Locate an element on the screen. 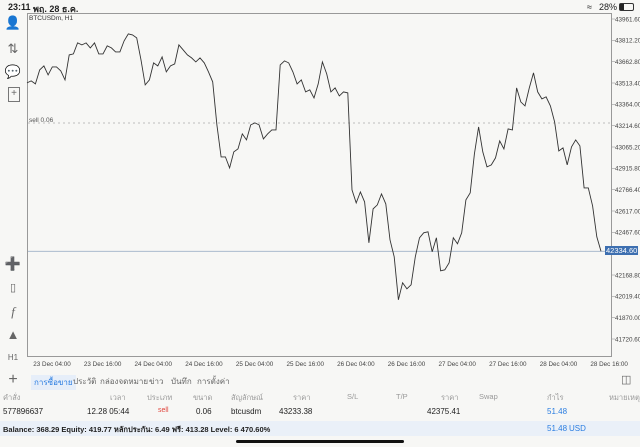  layout-icon: ◫ is located at coordinates (626, 380).